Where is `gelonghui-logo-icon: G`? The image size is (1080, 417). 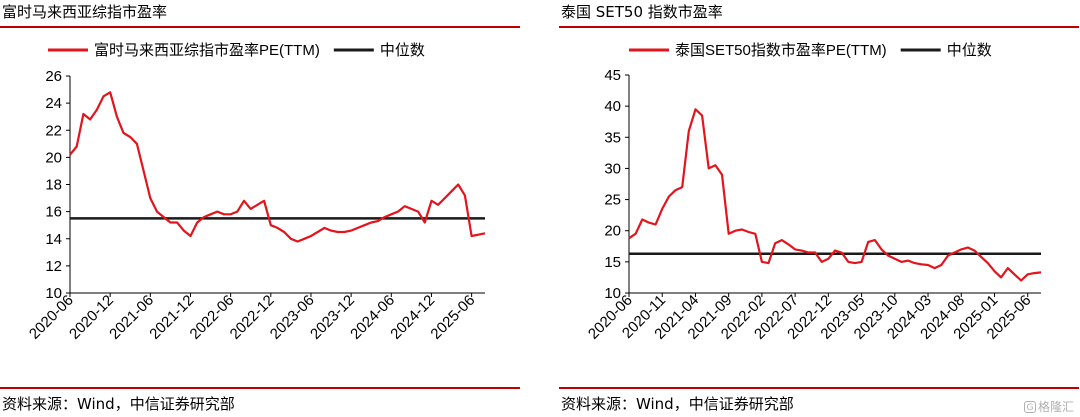
gelonghui-logo-icon: G is located at coordinates (1029, 406).